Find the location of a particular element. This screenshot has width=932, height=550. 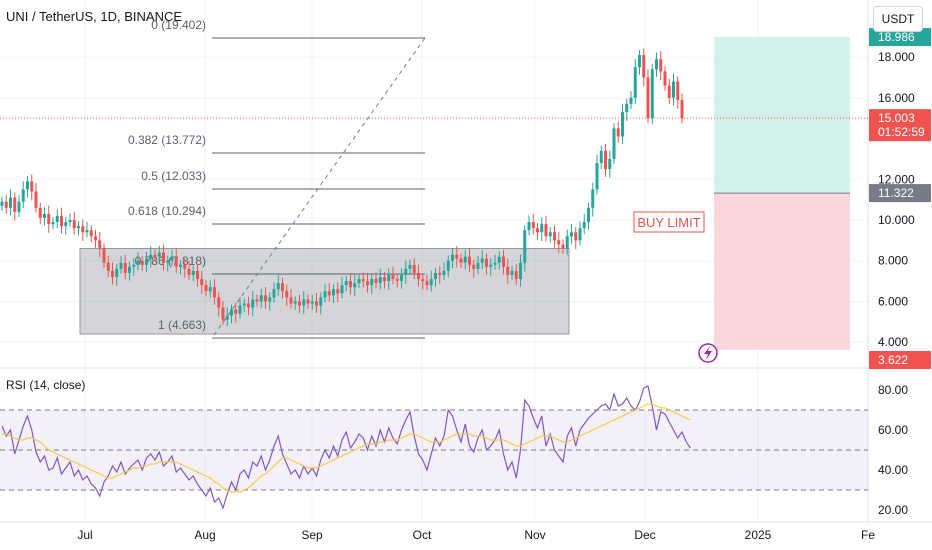

current-price-label: 15.003 is located at coordinates (896, 118).